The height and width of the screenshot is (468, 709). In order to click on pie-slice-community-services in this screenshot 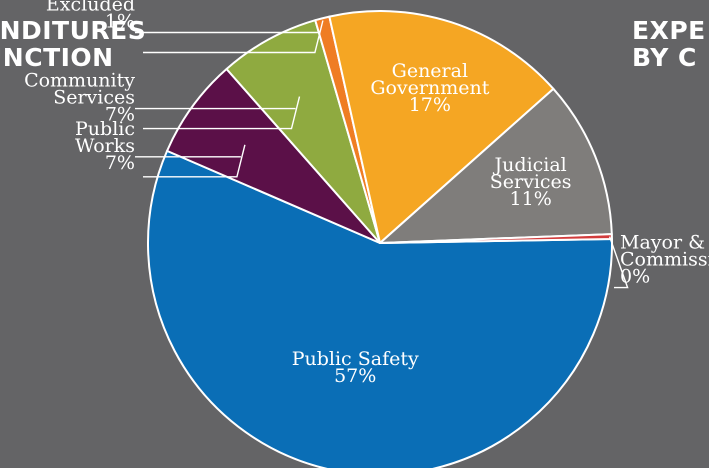, I will do `click(303, 131)`.